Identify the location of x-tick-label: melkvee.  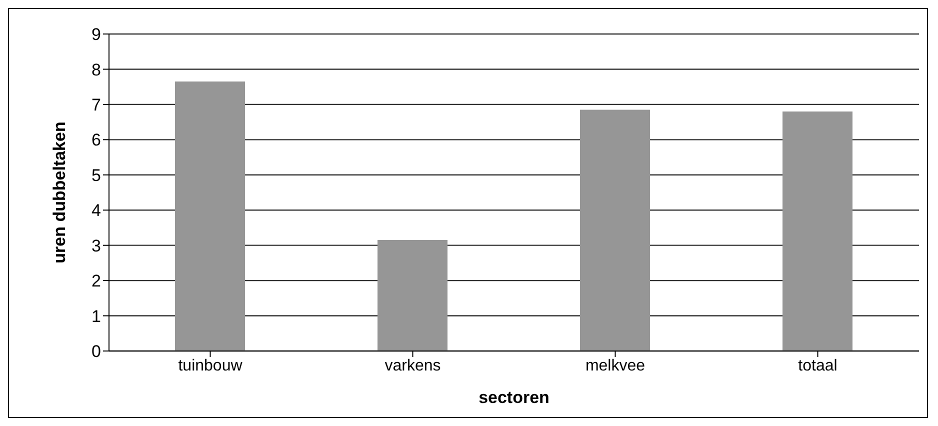
(615, 365).